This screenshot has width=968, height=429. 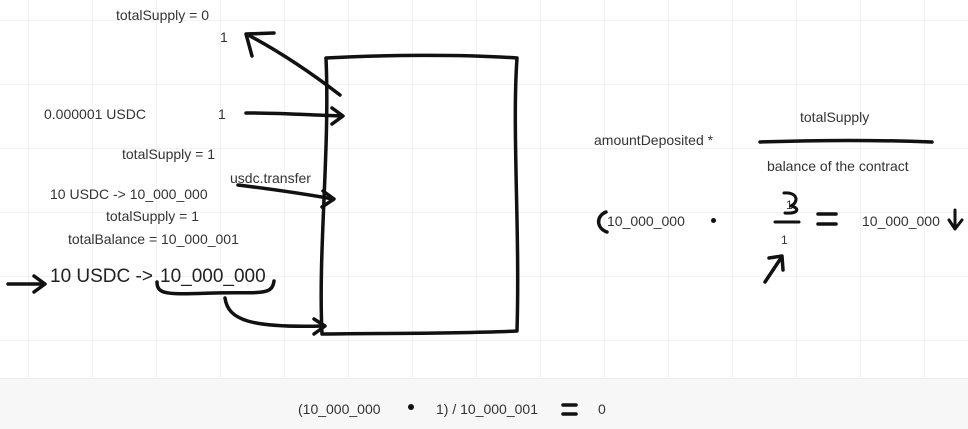 I want to click on multiply-dot, so click(x=713, y=220).